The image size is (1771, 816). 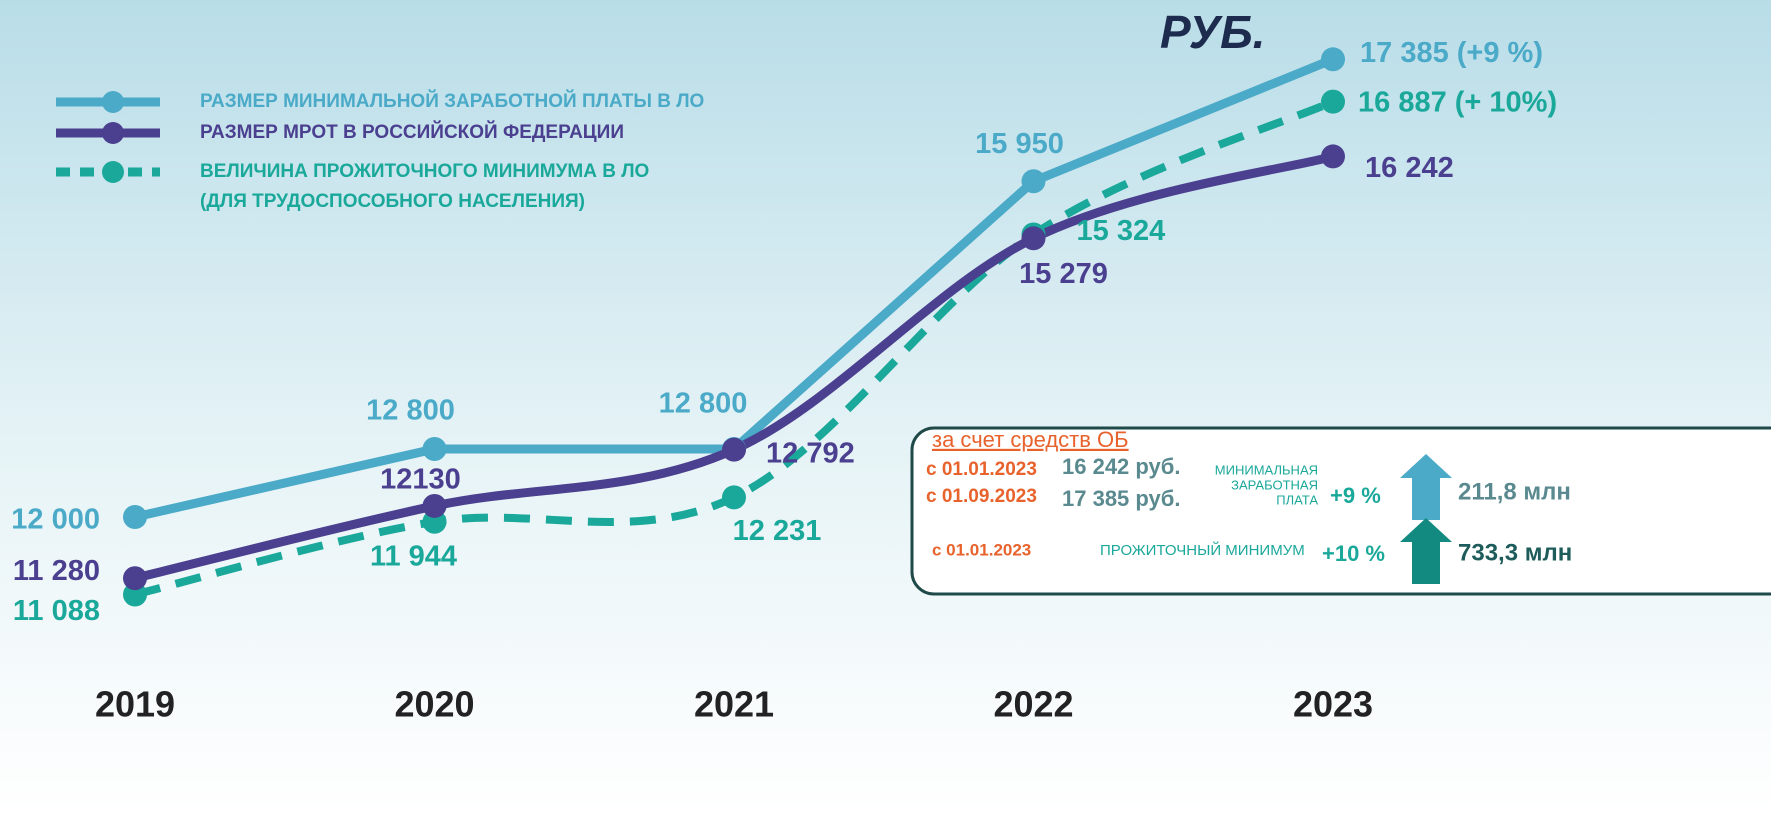 What do you see at coordinates (135, 704) in the screenshot?
I see `x-tick-label: 2019` at bounding box center [135, 704].